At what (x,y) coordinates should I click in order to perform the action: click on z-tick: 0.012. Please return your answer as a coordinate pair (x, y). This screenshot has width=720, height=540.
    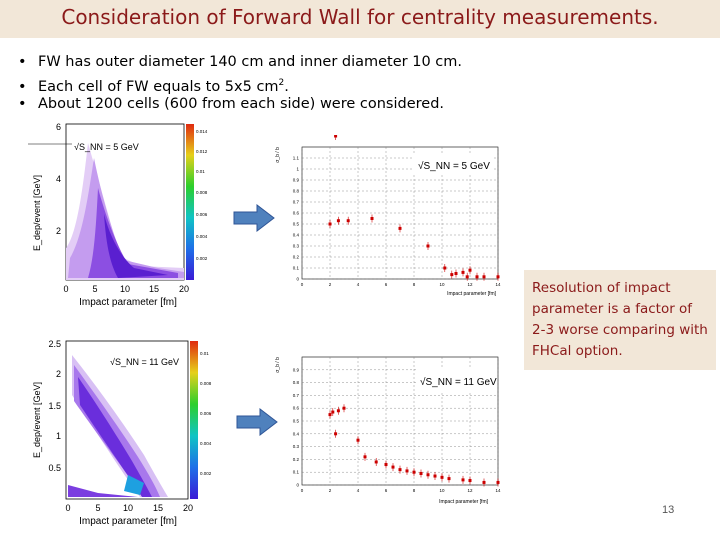
    Looking at the image, I should click on (202, 151).